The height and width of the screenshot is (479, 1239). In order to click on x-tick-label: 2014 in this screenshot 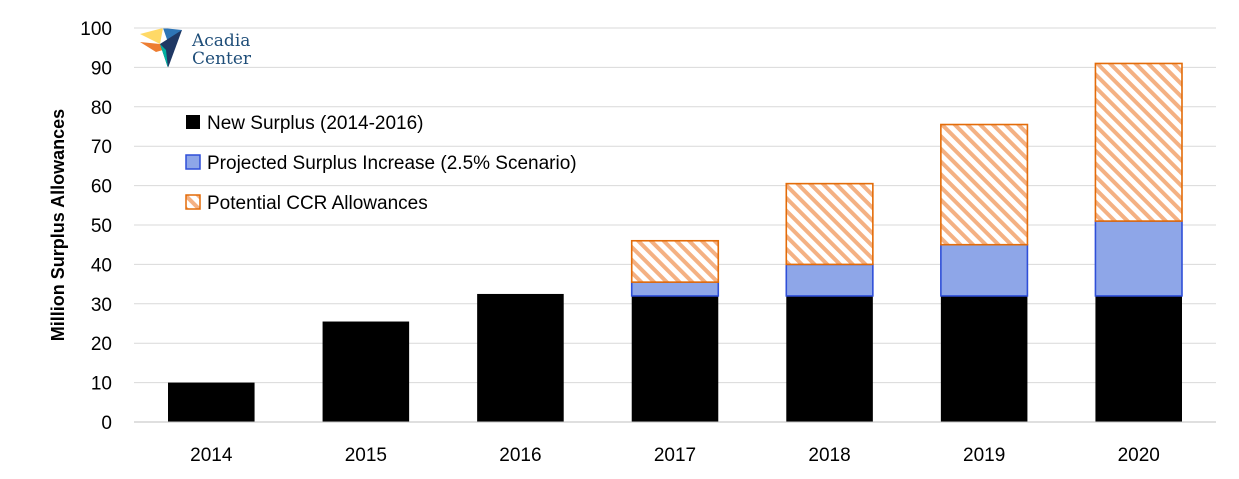, I will do `click(211, 455)`.